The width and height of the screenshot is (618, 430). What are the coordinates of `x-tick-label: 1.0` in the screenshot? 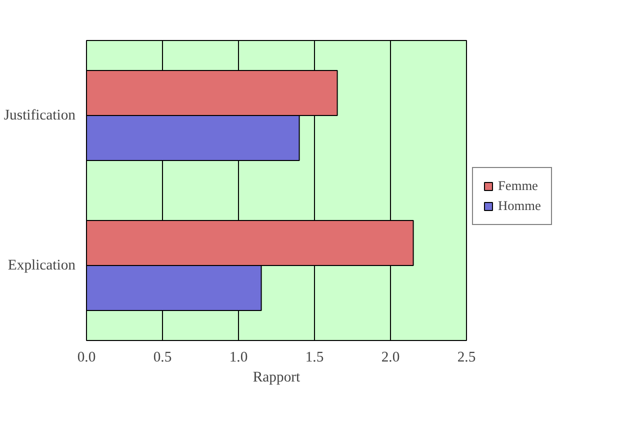 It's located at (238, 358).